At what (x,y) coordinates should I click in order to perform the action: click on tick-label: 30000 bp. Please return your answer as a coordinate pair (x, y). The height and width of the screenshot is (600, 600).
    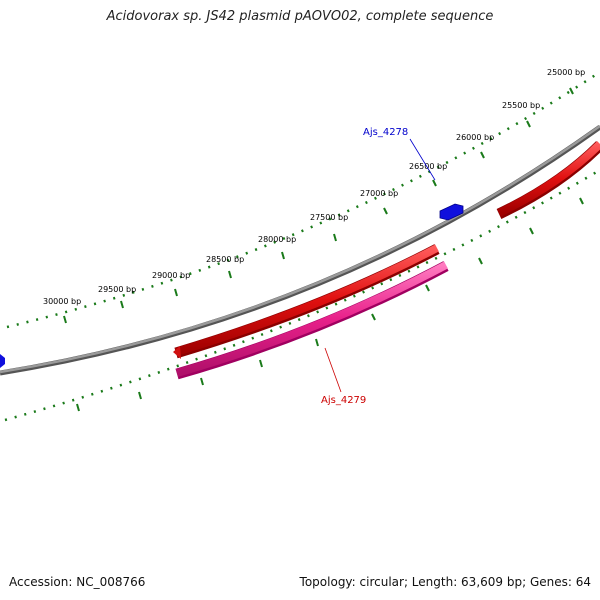
    Looking at the image, I should click on (62, 301).